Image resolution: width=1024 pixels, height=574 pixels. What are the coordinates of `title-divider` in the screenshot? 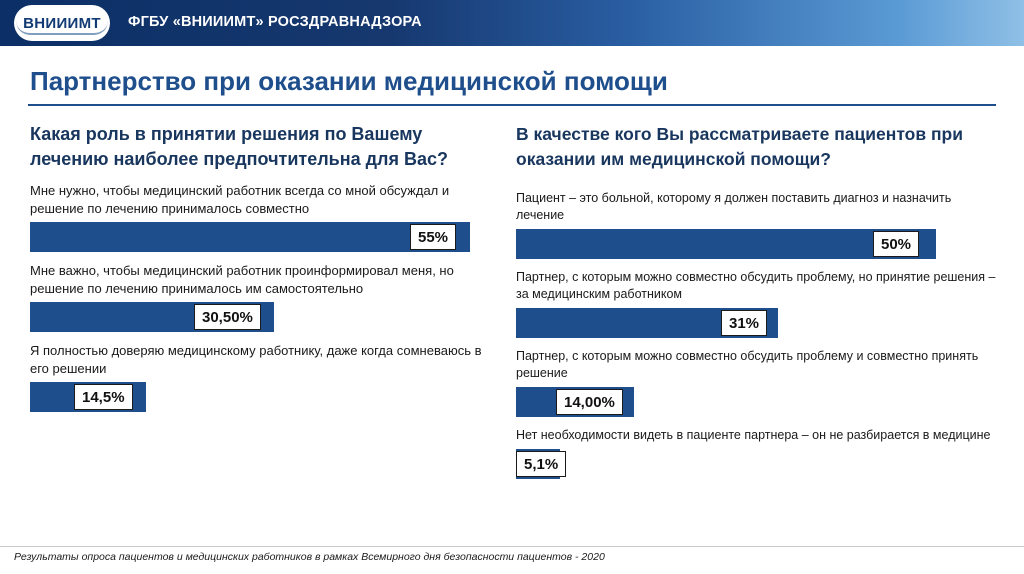 It's located at (512, 105).